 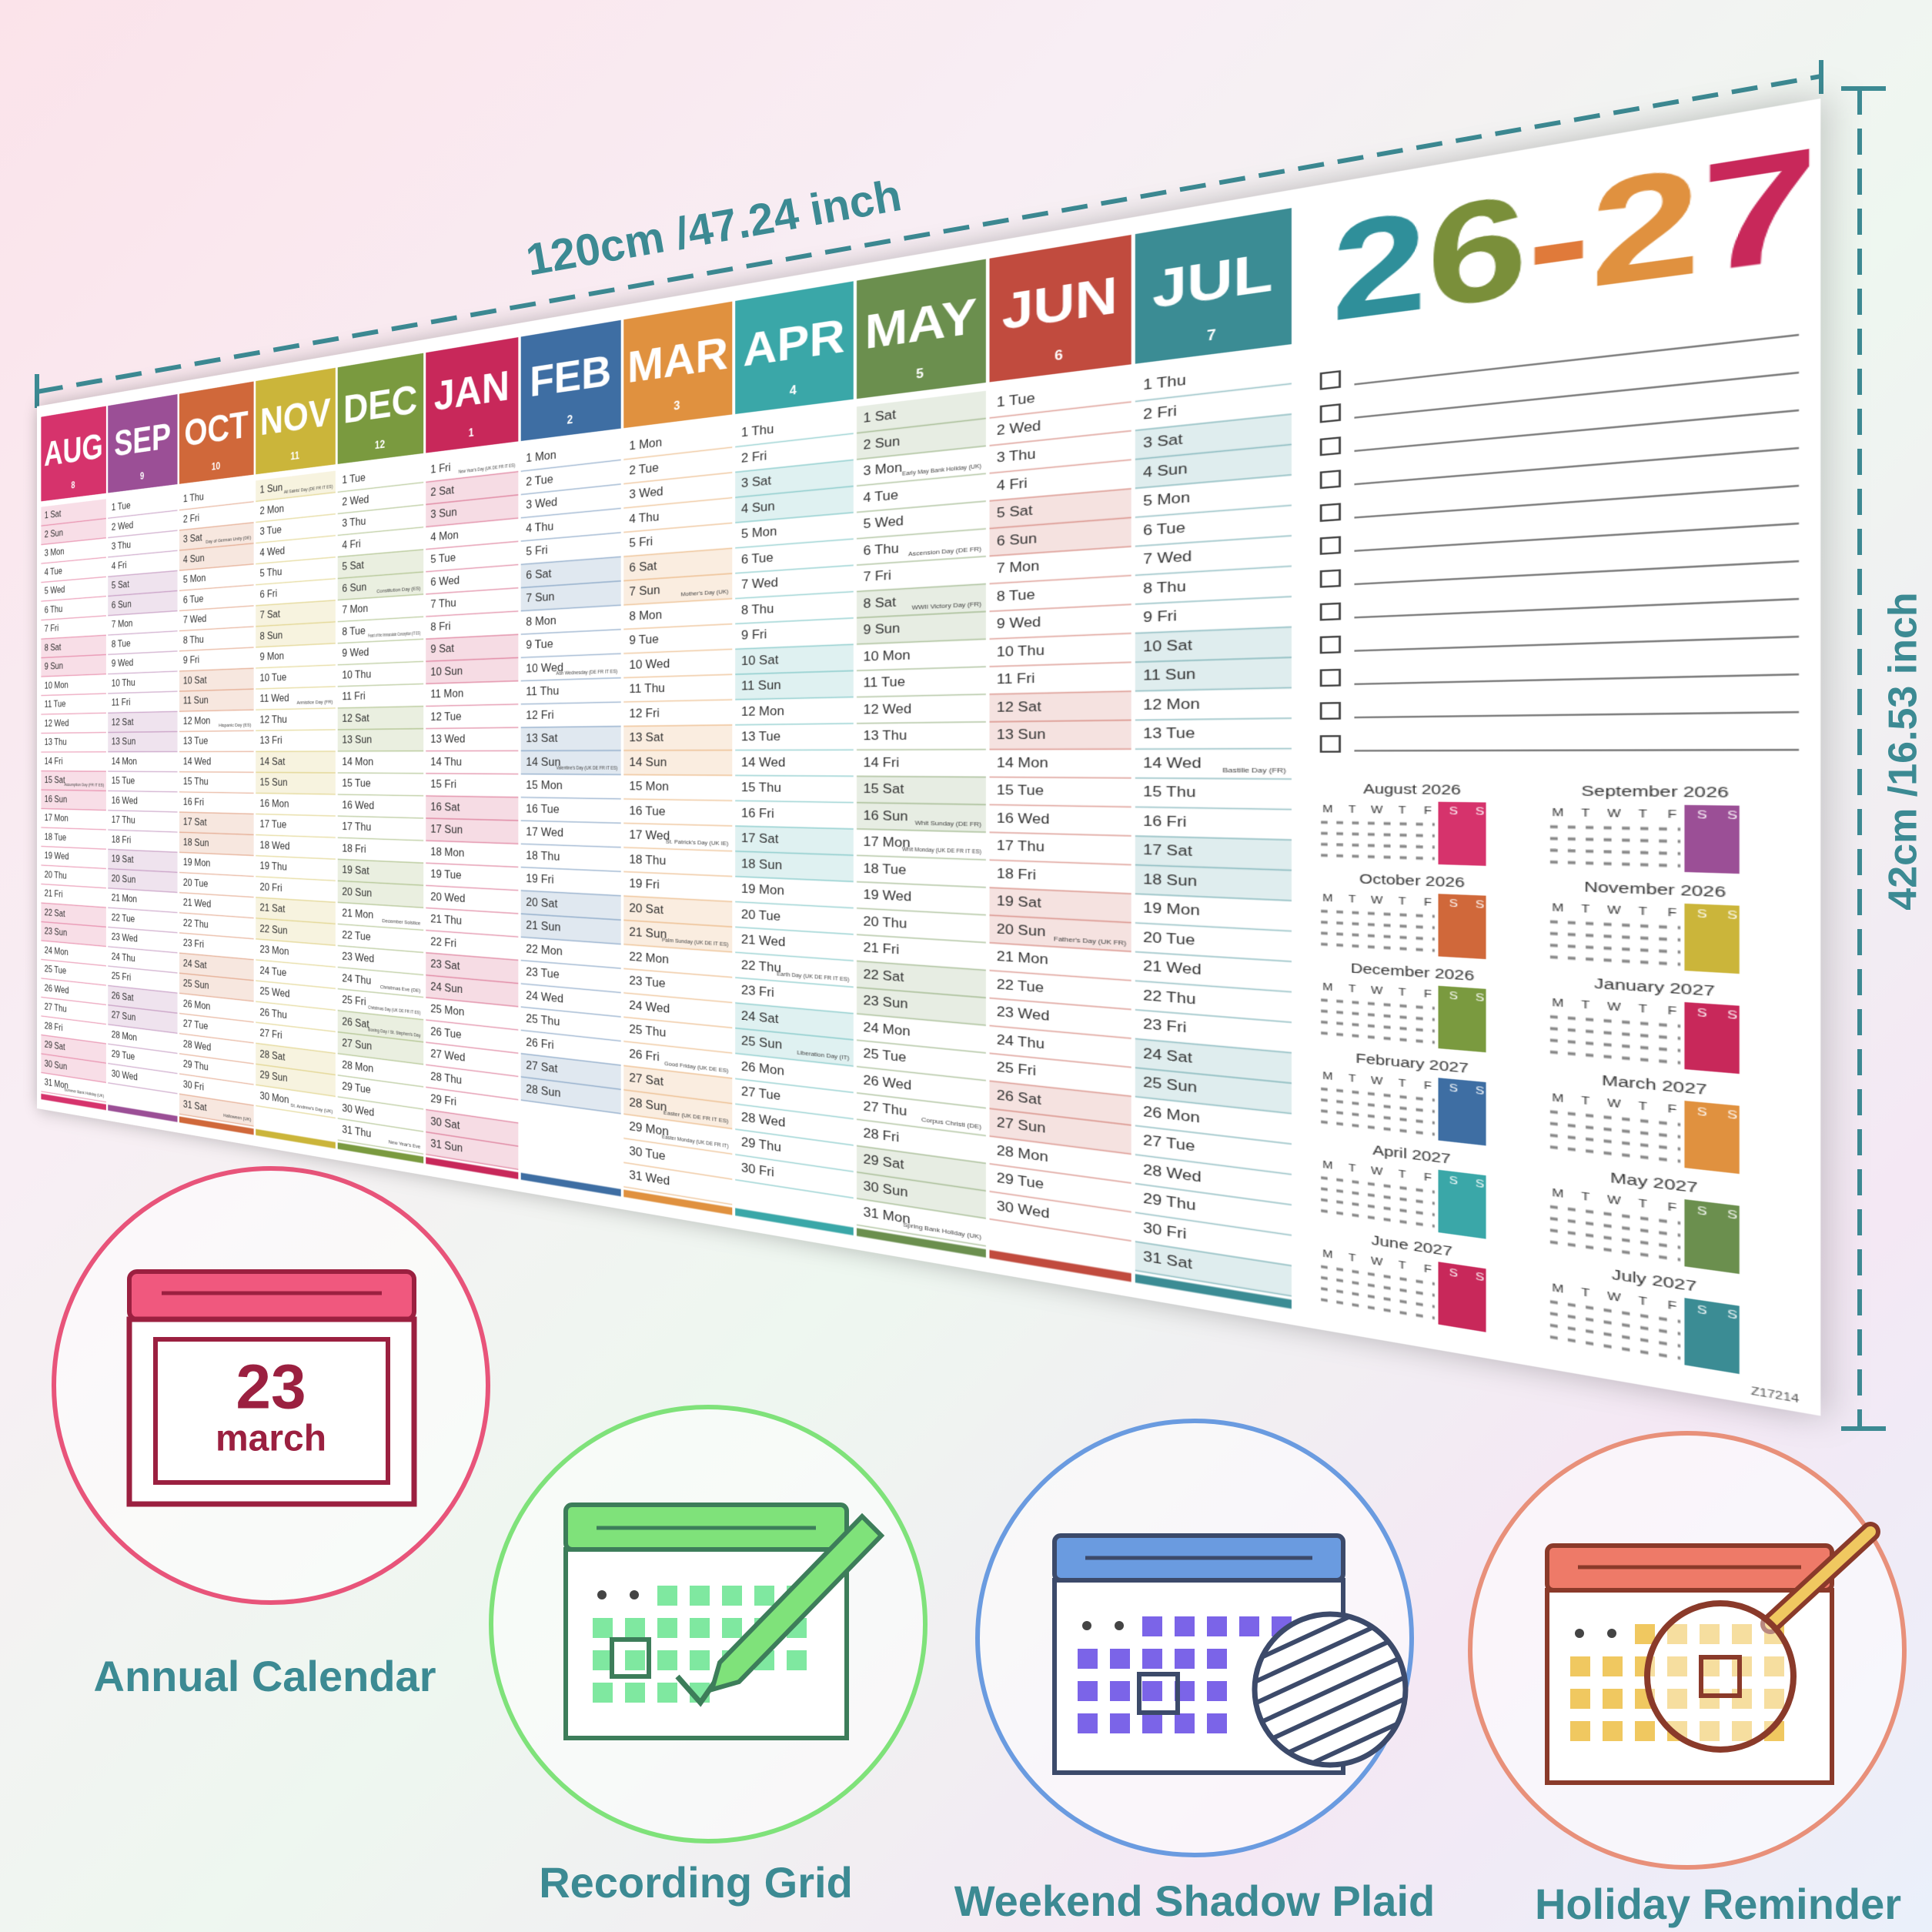 I want to click on day-label: 21 Mon, so click(x=124, y=899).